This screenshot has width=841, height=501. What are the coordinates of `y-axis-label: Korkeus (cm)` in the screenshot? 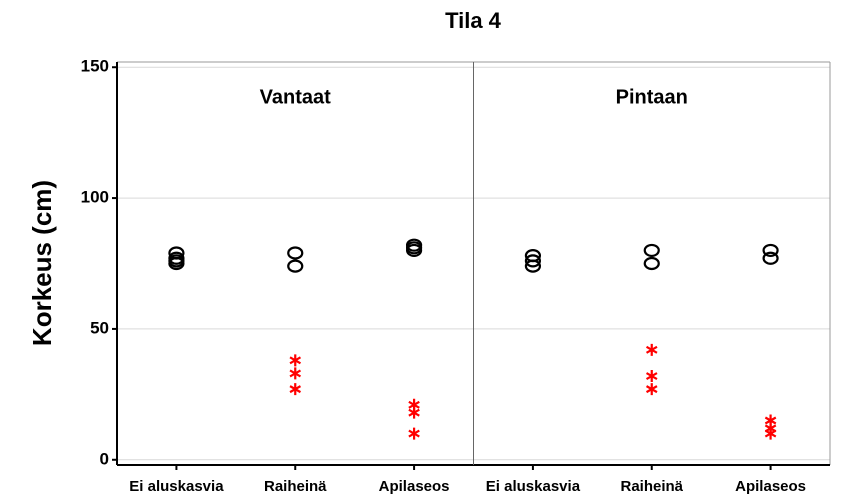 It's located at (42, 263).